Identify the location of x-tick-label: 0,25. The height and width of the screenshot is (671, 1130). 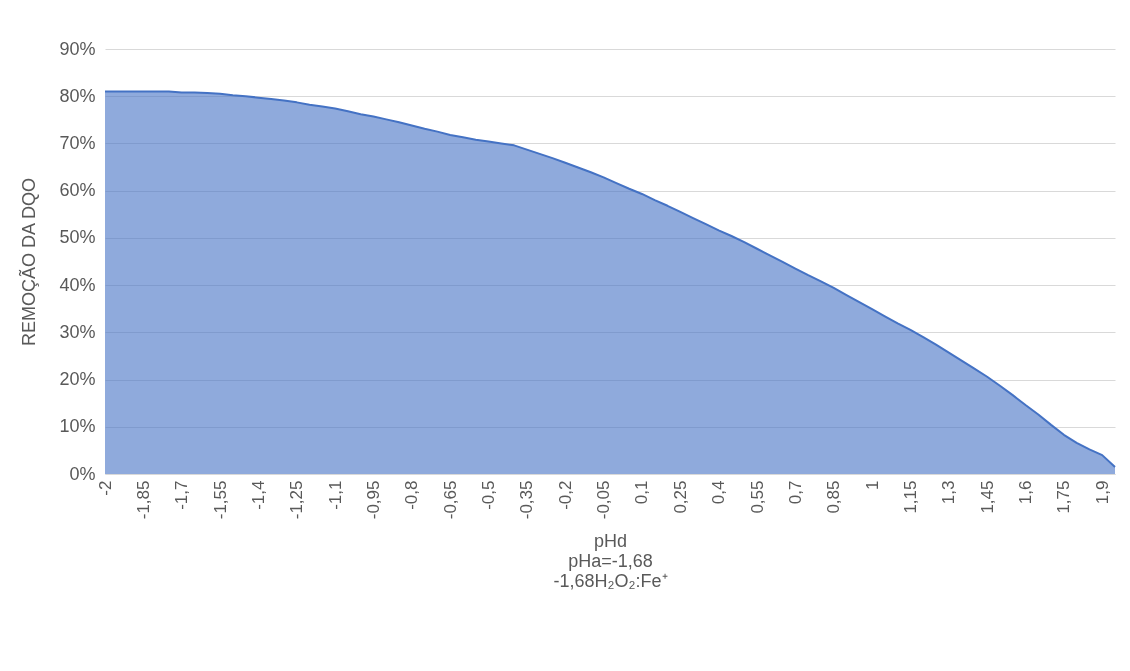
(680, 497).